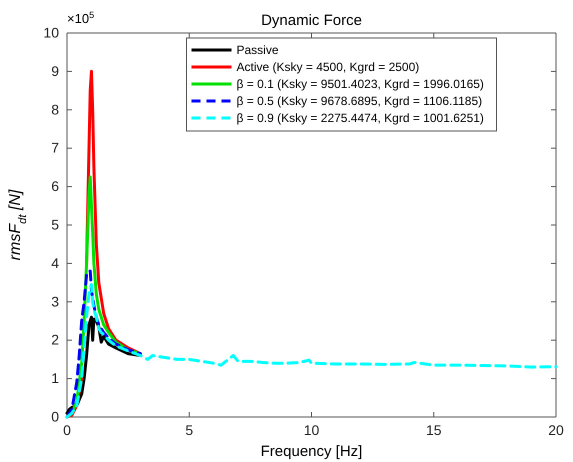  I want to click on legend-label: β = 0.5 (Ksky = 9678.6895, Kgrd = 1106.1185), so click(359, 101).